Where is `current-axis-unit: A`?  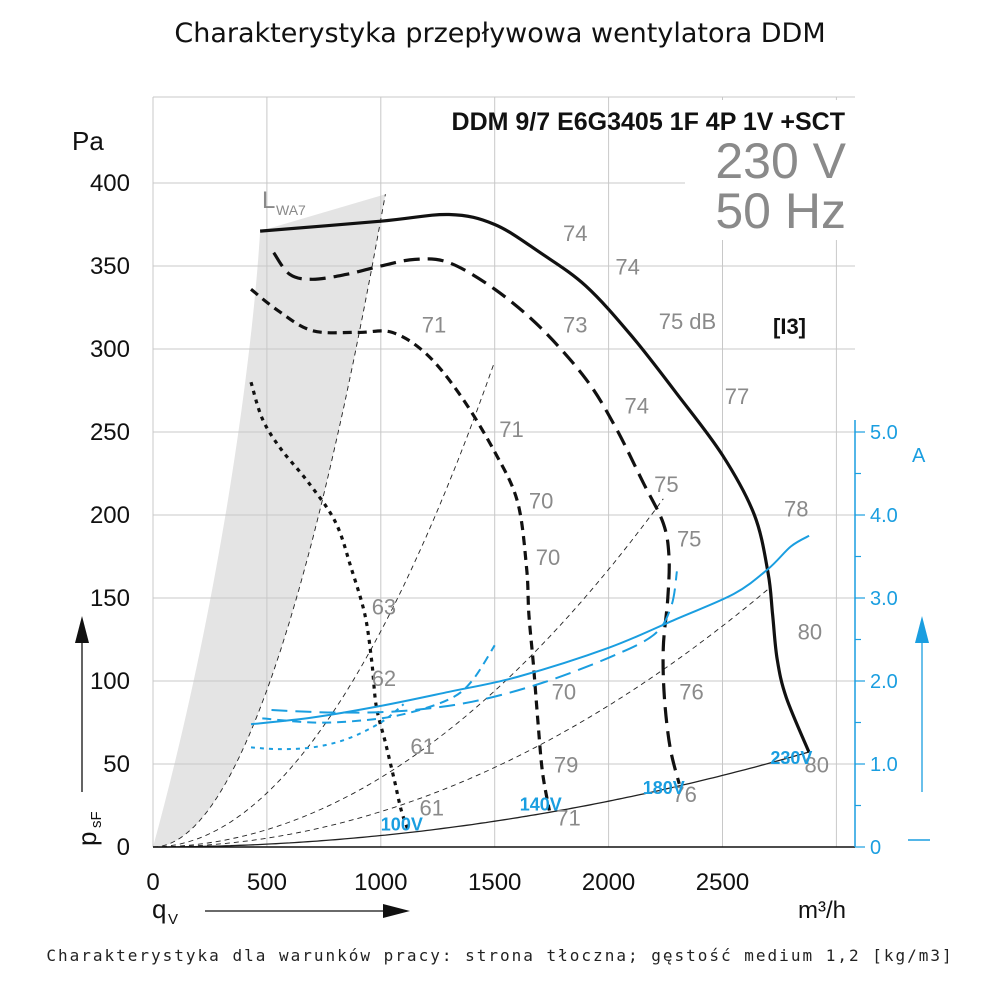
current-axis-unit: A is located at coordinates (919, 456).